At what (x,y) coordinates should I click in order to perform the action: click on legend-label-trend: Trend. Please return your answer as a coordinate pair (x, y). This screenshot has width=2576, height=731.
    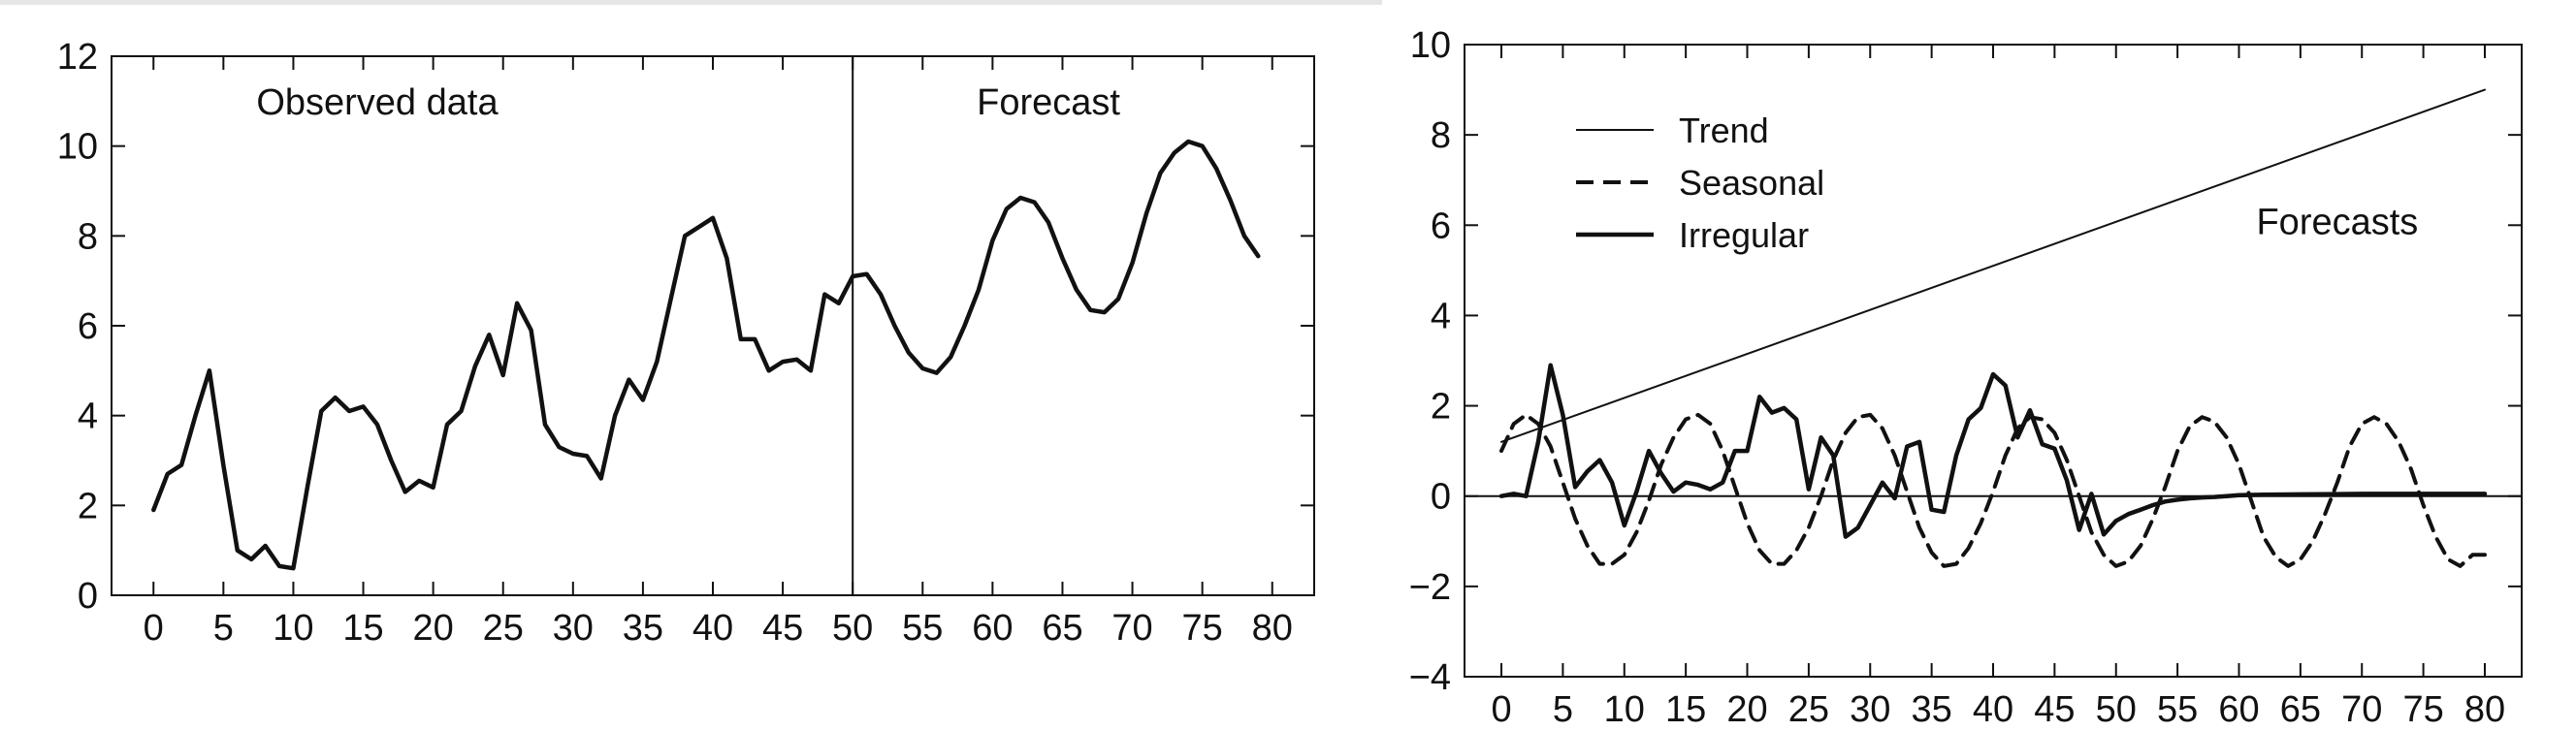
    Looking at the image, I should click on (1724, 130).